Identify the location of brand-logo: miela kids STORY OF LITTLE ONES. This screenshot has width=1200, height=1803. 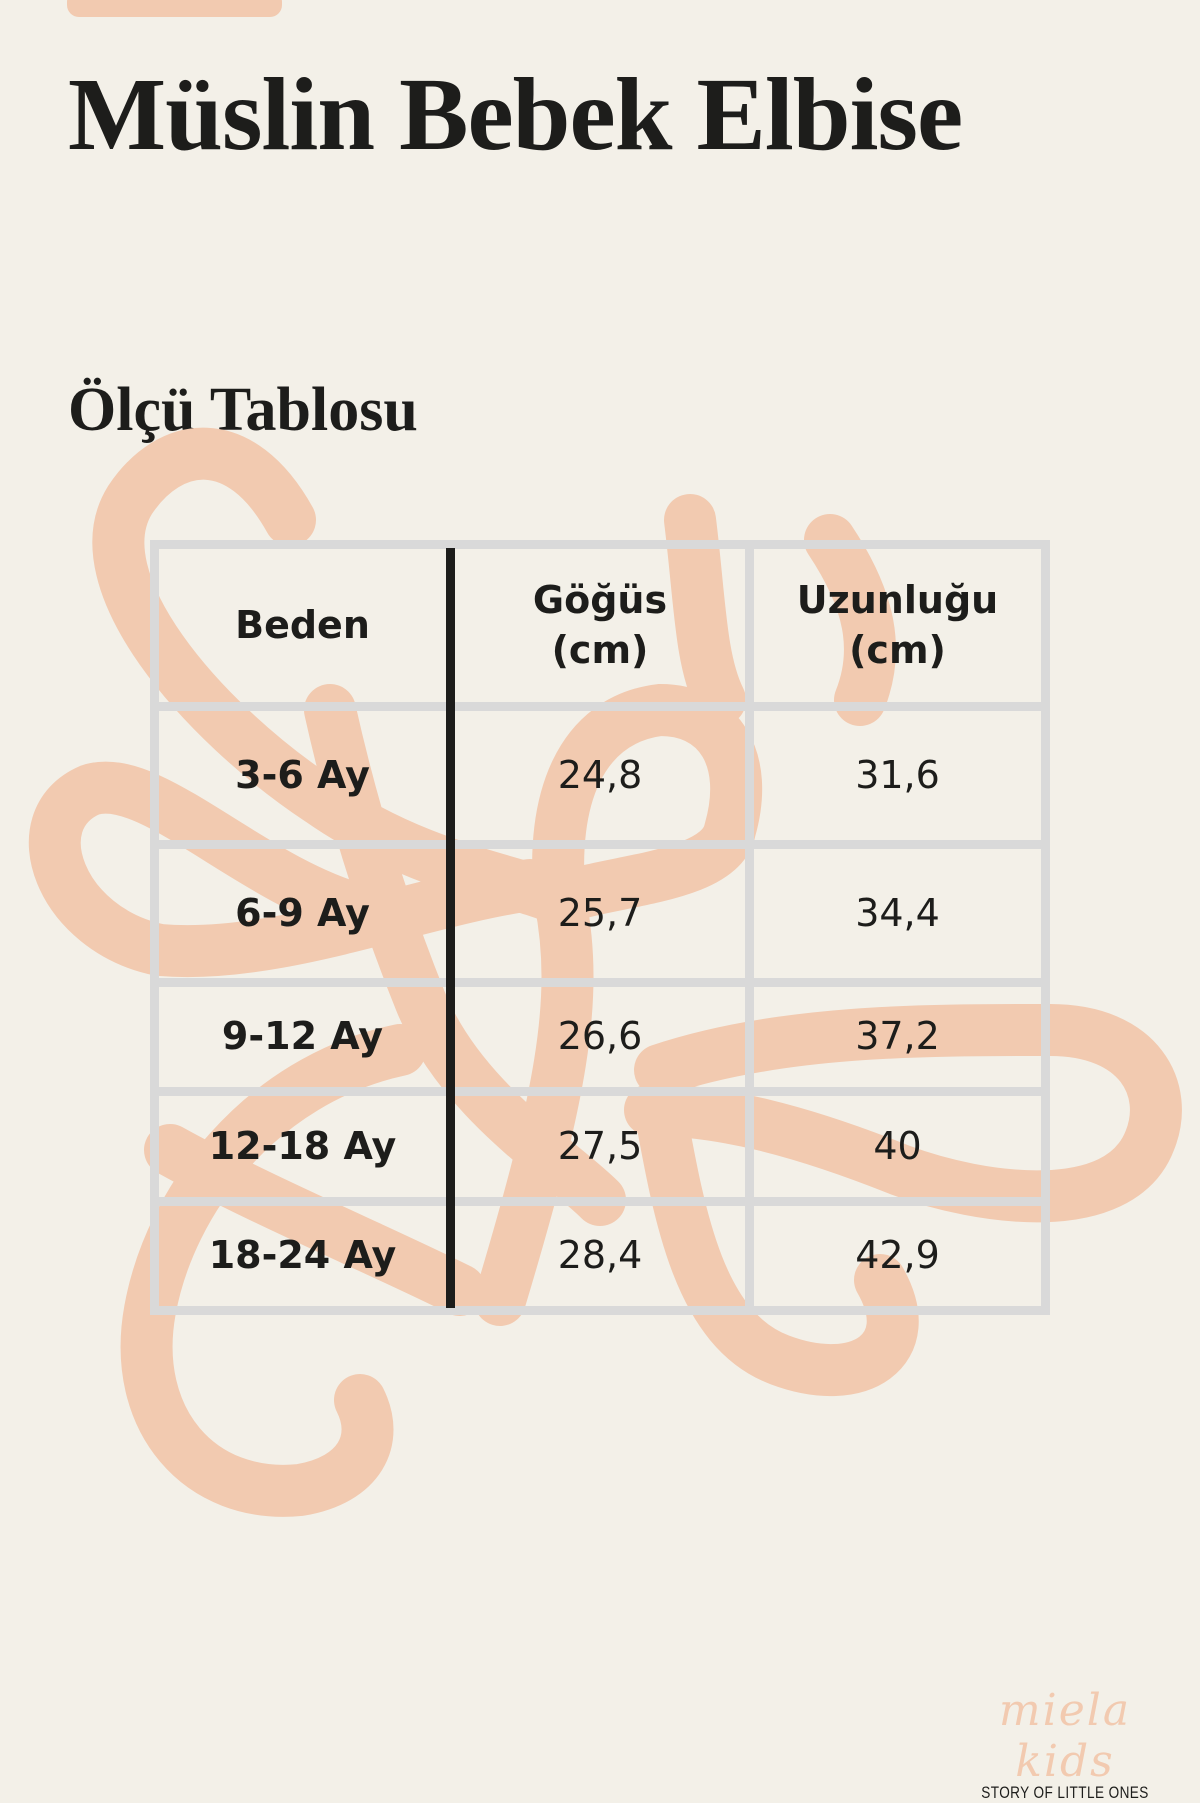
(1065, 1744).